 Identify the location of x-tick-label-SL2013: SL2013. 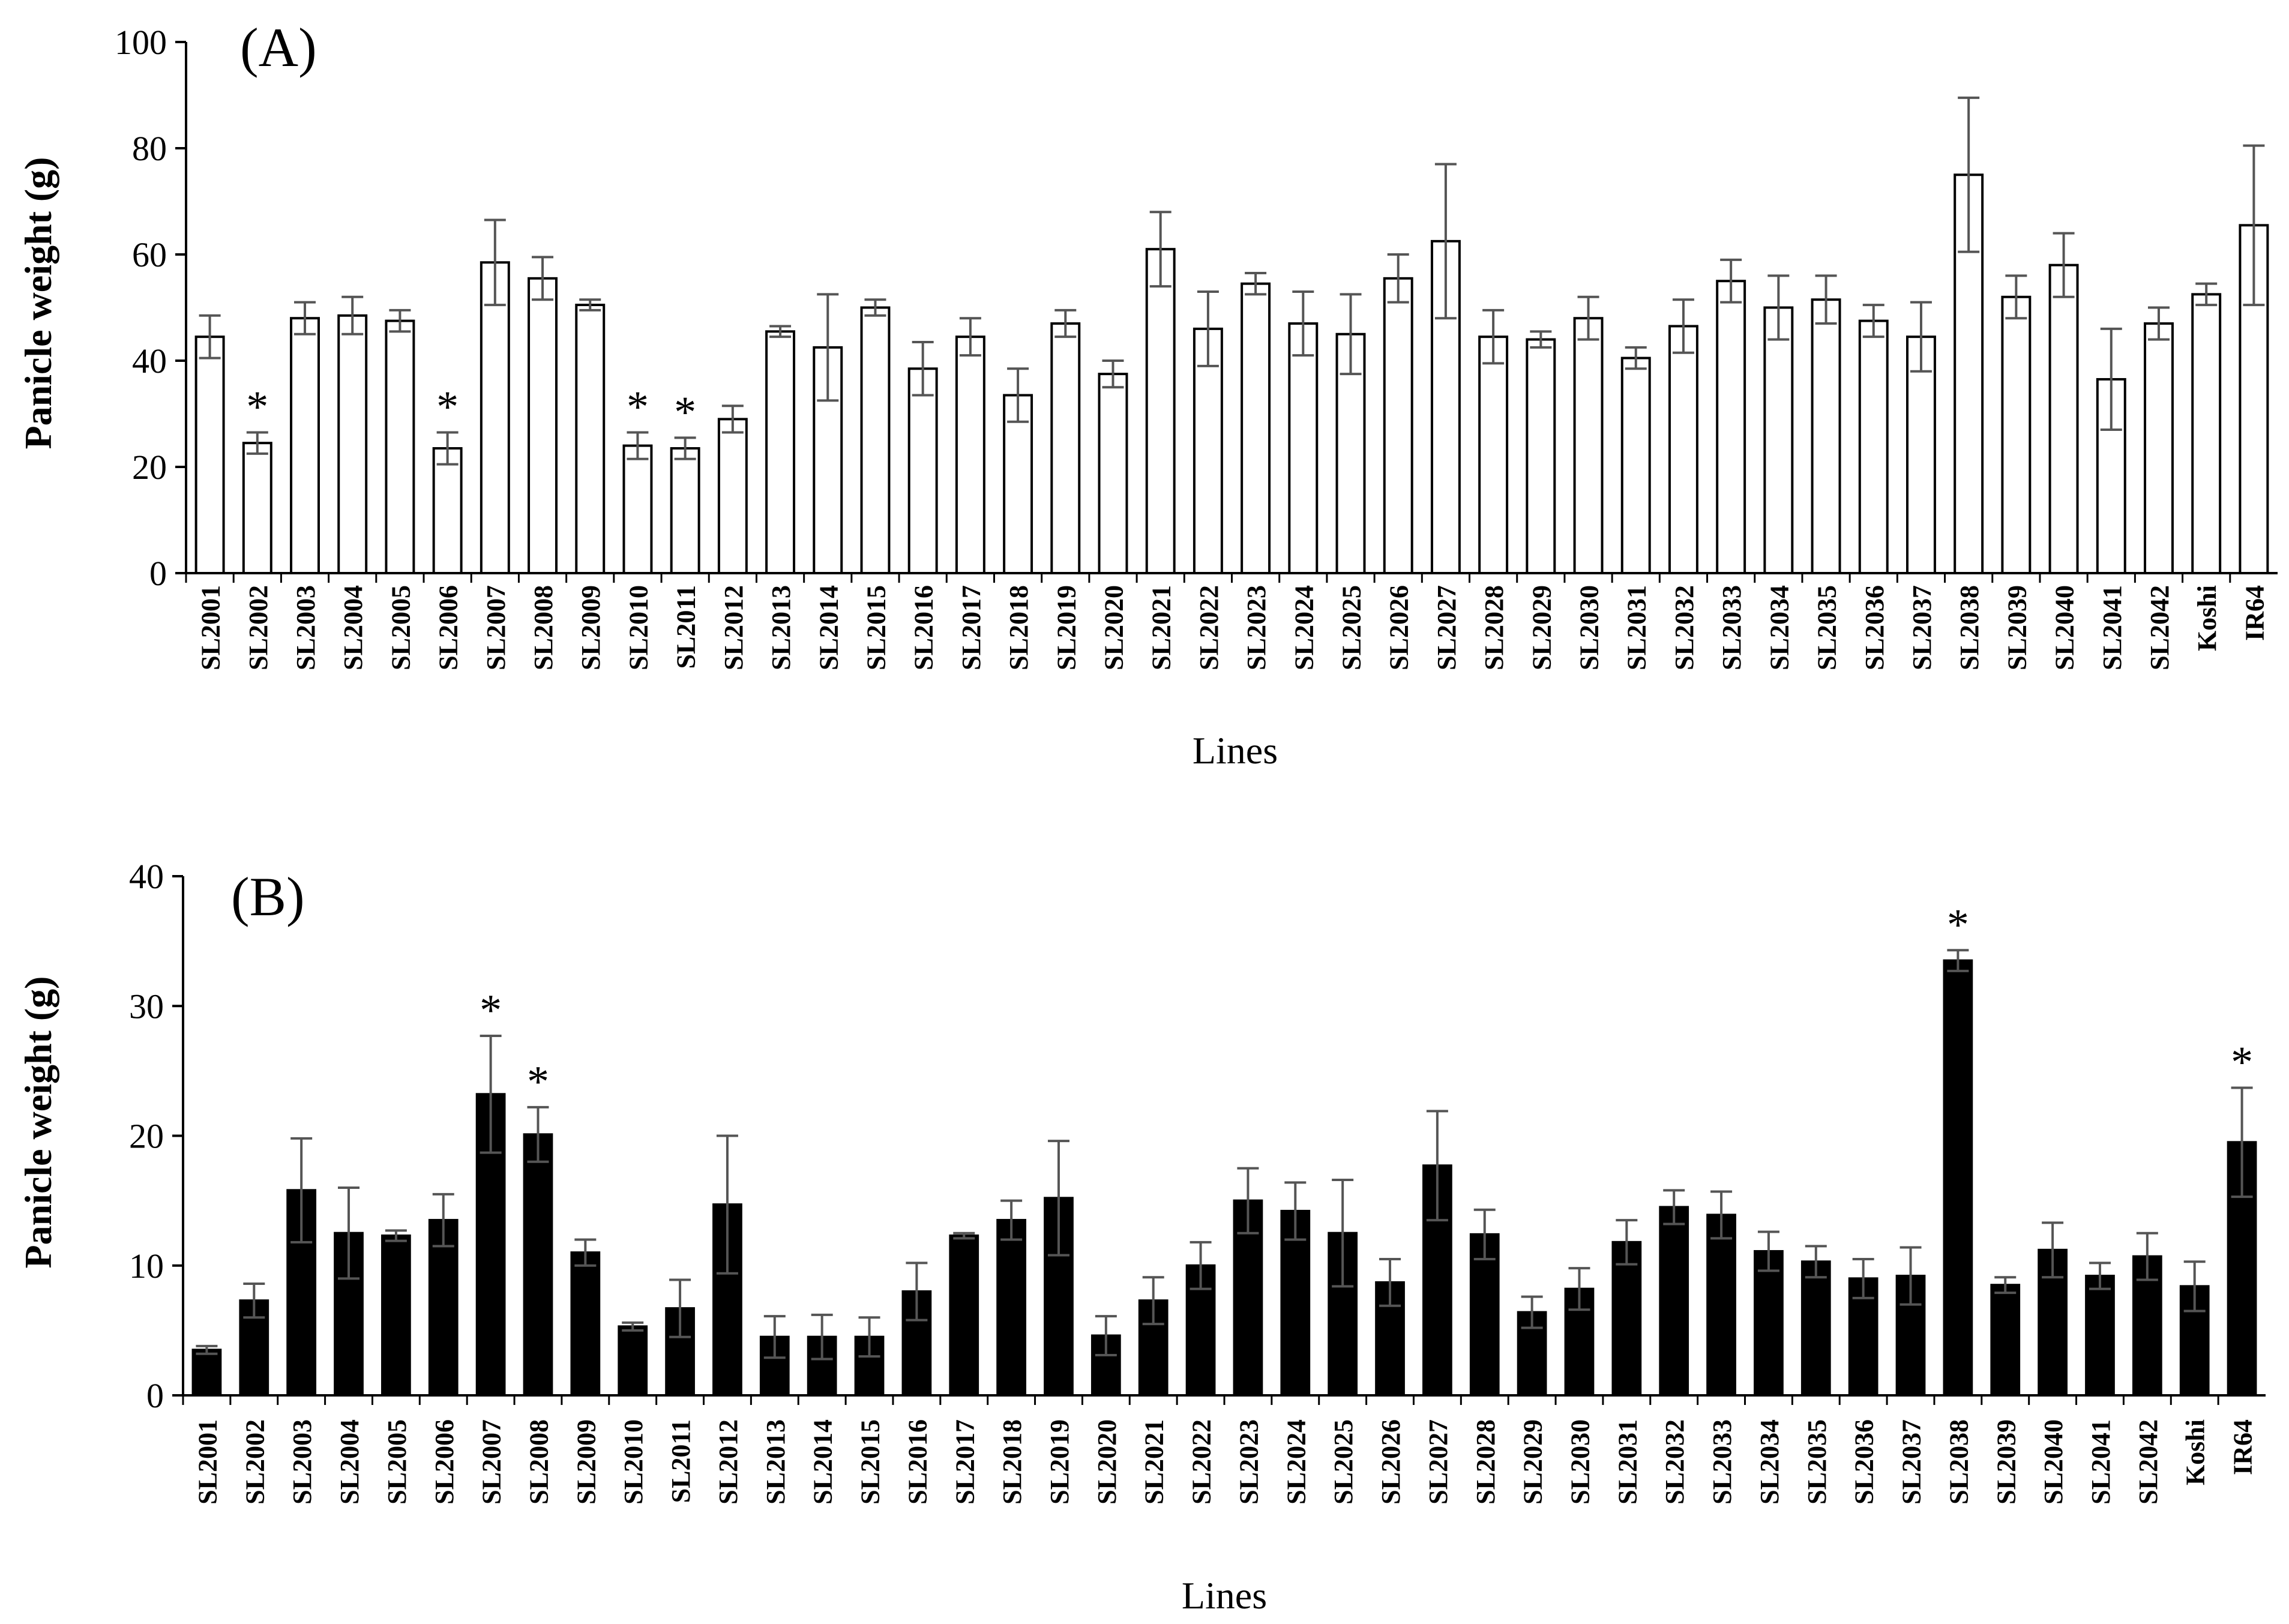
(775, 1462).